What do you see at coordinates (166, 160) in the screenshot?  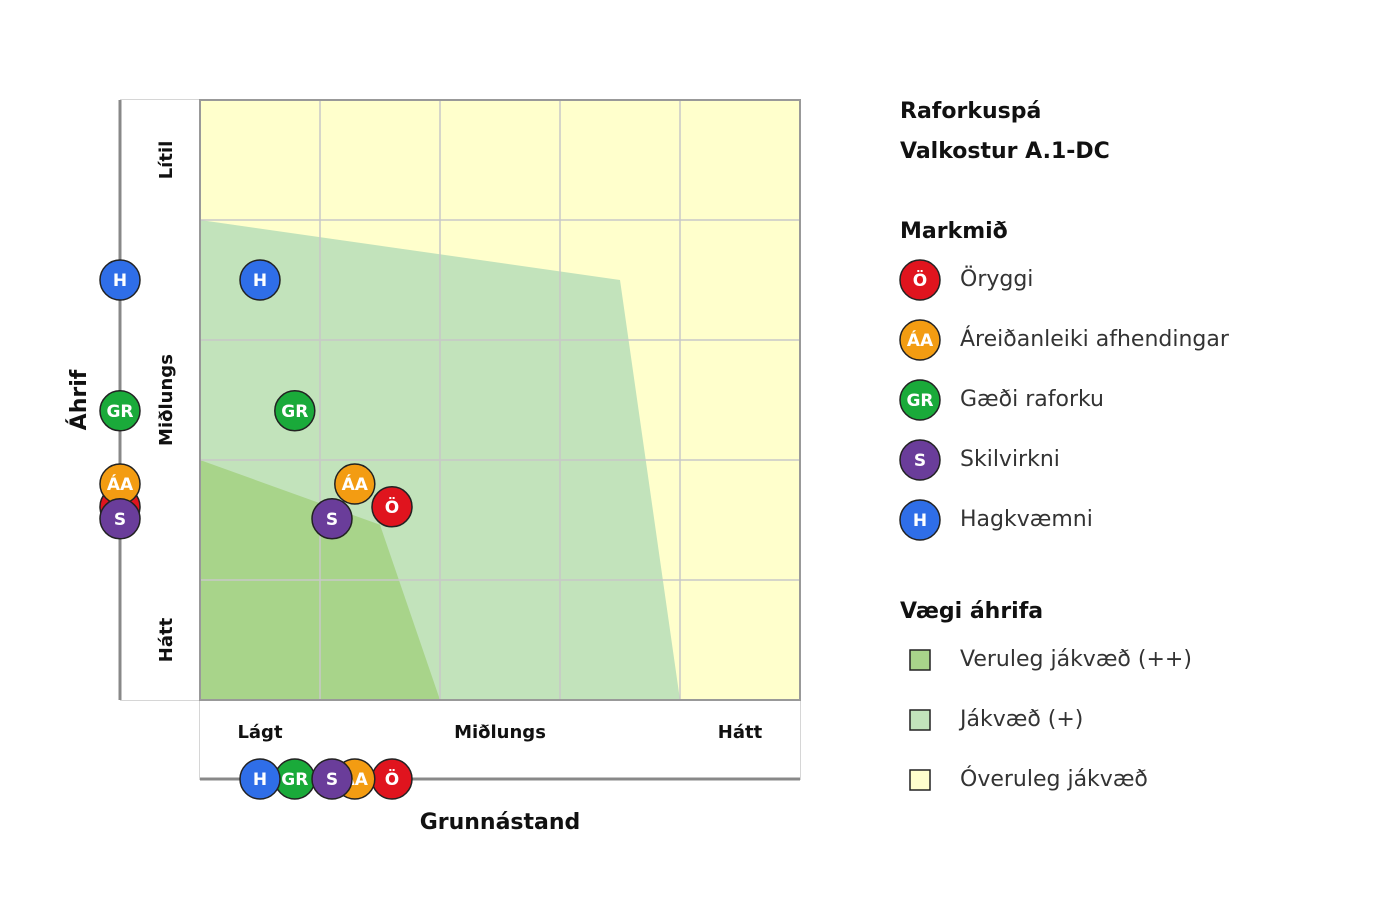 I see `y-tick-label: Lítil` at bounding box center [166, 160].